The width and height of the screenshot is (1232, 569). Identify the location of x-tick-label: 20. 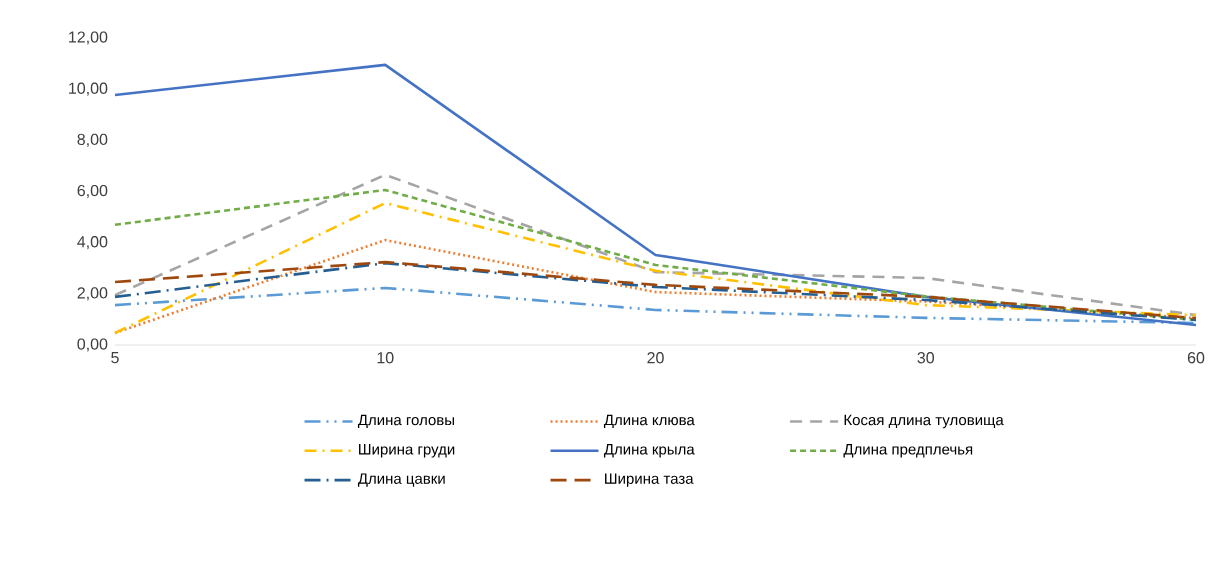
(655, 358).